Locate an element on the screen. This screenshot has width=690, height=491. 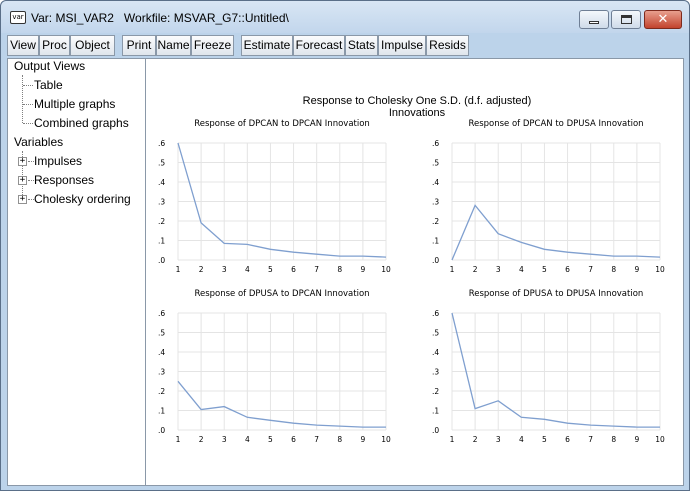
resids-button: Resids is located at coordinates (447, 45).